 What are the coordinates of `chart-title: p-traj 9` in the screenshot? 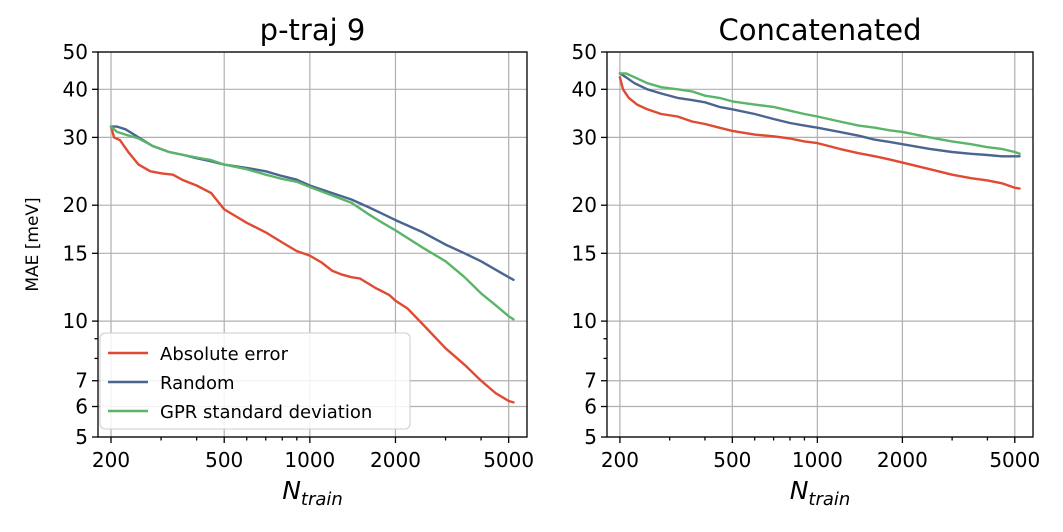 It's located at (313, 30).